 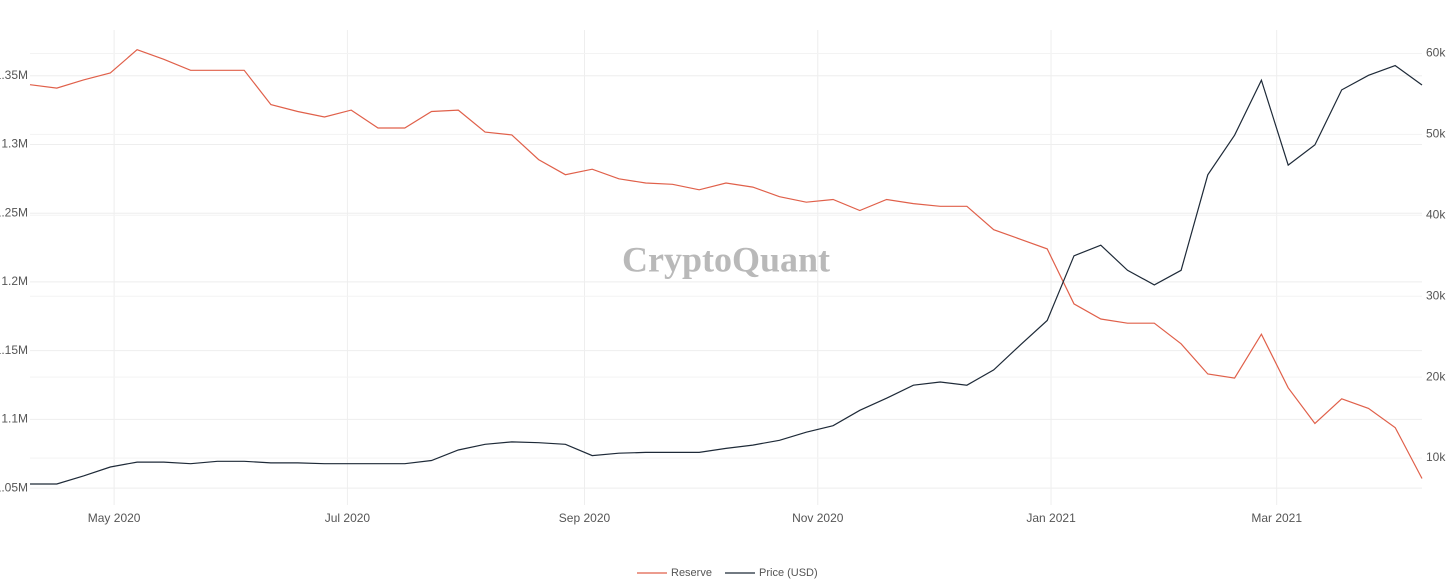 What do you see at coordinates (14, 212) in the screenshot?
I see `y-tick-label: 1.25M` at bounding box center [14, 212].